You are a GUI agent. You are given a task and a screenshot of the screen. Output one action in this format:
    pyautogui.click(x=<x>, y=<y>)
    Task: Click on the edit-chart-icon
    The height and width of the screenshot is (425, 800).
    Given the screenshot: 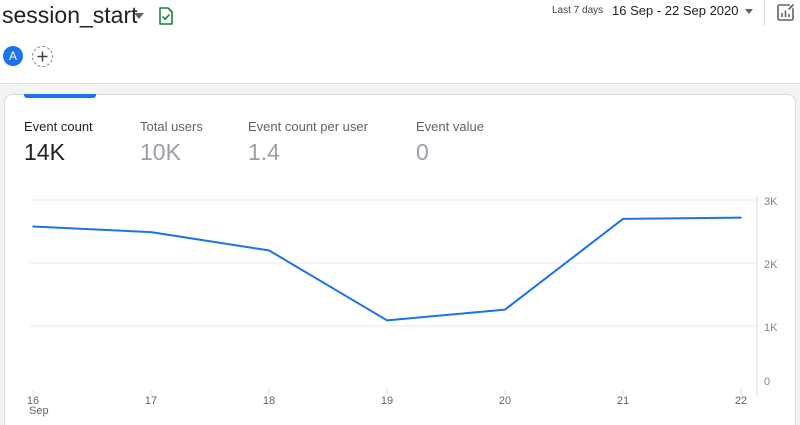 What is the action you would take?
    pyautogui.click(x=786, y=12)
    